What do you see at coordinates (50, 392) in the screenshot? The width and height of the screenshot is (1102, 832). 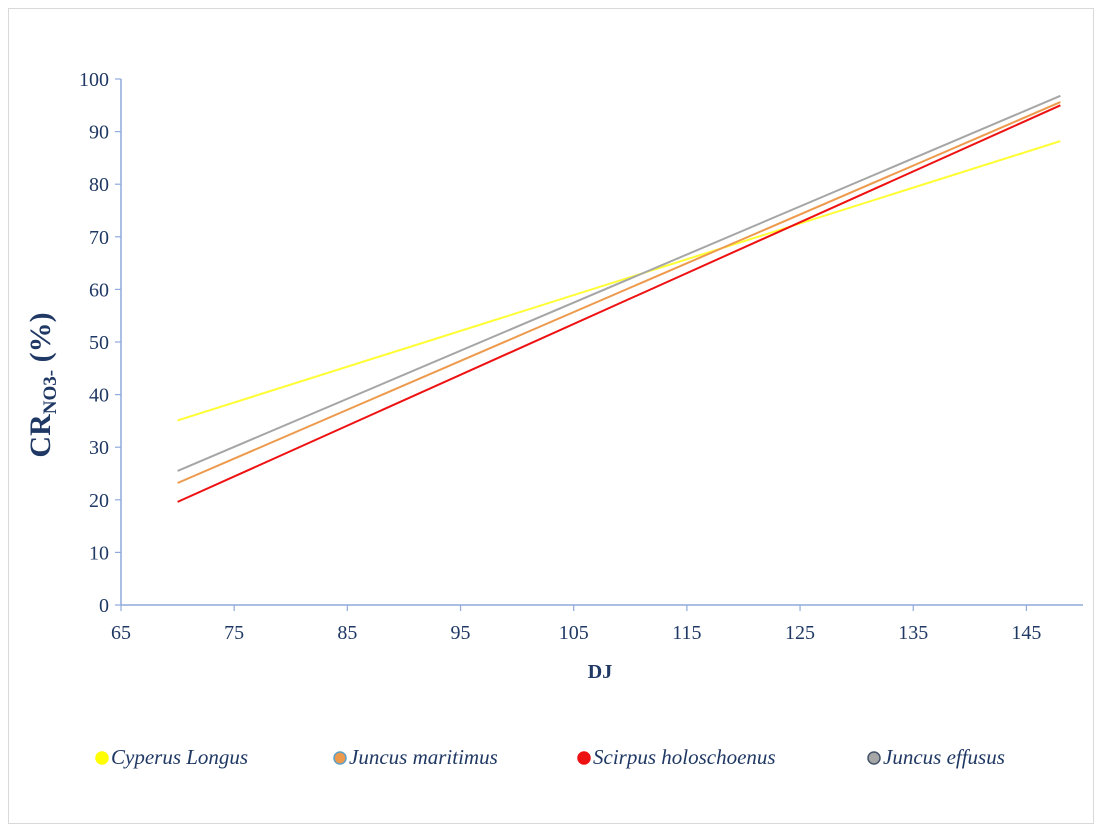 I see `y-axis-label-sub: NO3-` at bounding box center [50, 392].